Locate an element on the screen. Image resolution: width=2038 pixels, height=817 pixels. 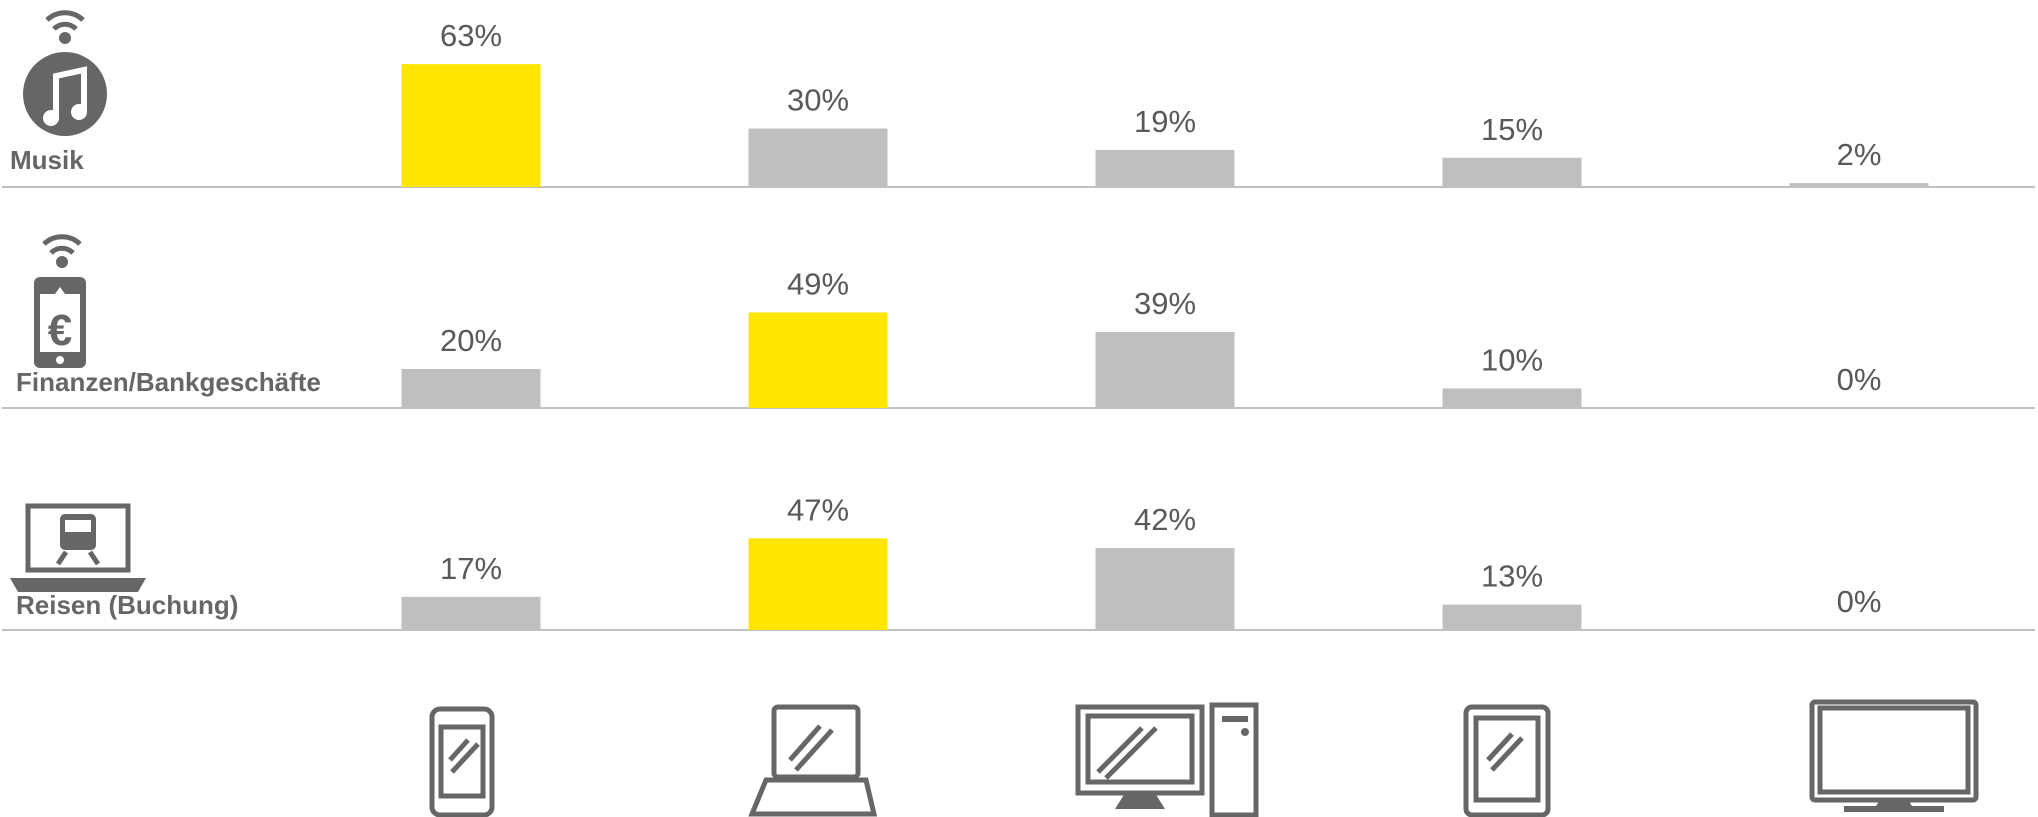
row-label: Musik is located at coordinates (47, 160).